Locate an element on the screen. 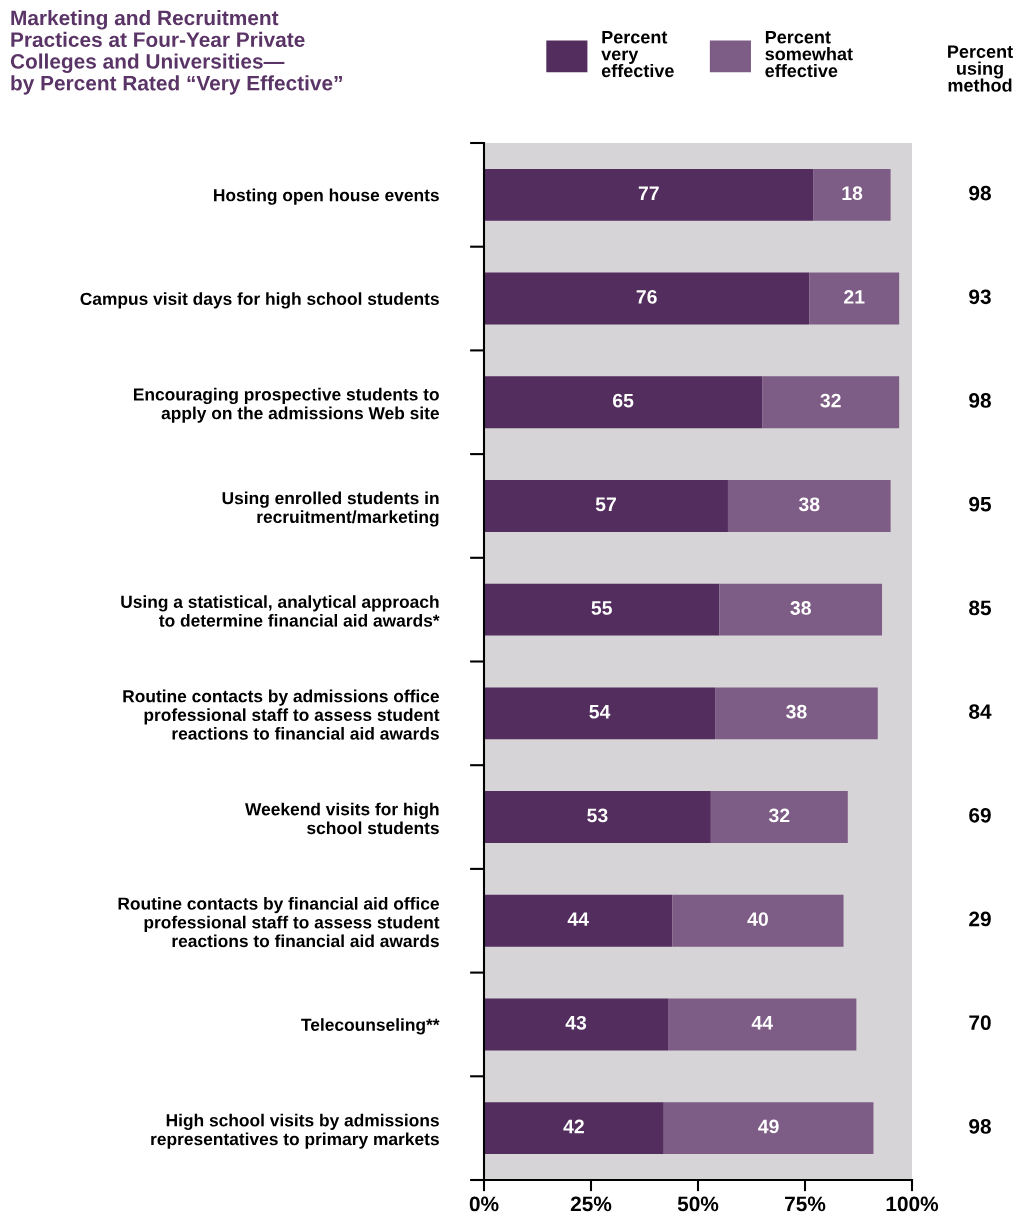 The image size is (1024, 1218). y-tick-label: Hosting open house events is located at coordinates (326, 196).